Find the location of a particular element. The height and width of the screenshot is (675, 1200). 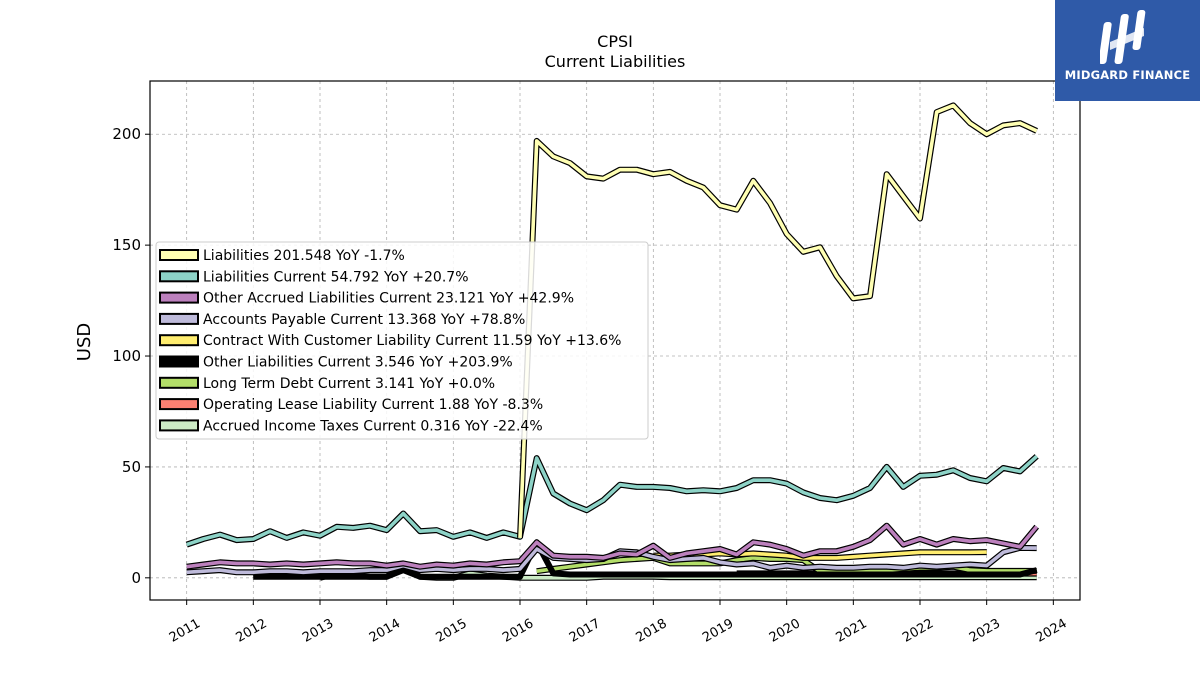

y-axis-label: USD is located at coordinates (84, 342).